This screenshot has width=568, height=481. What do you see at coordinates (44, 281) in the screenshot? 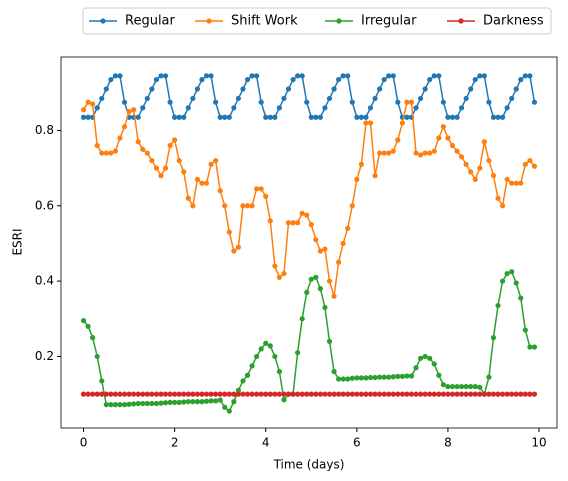
I see `y-tick-label: 0.4` at bounding box center [44, 281].